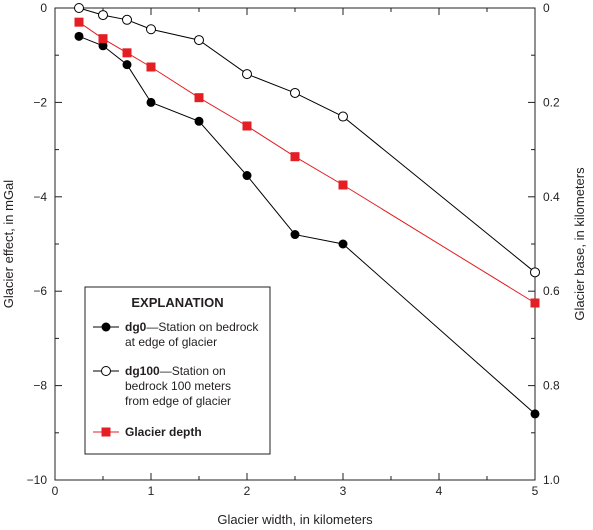  I want to click on legend-entry-description: —Station on, so click(193, 371).